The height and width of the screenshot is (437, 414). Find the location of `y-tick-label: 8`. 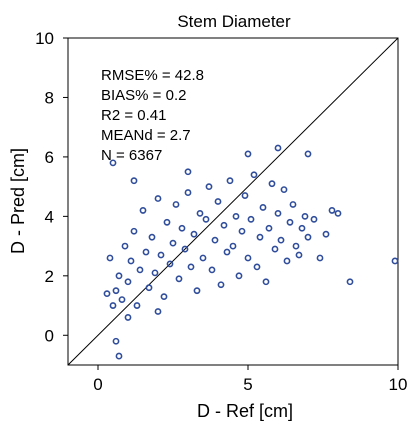

y-tick-label: 8 is located at coordinates (49, 97).